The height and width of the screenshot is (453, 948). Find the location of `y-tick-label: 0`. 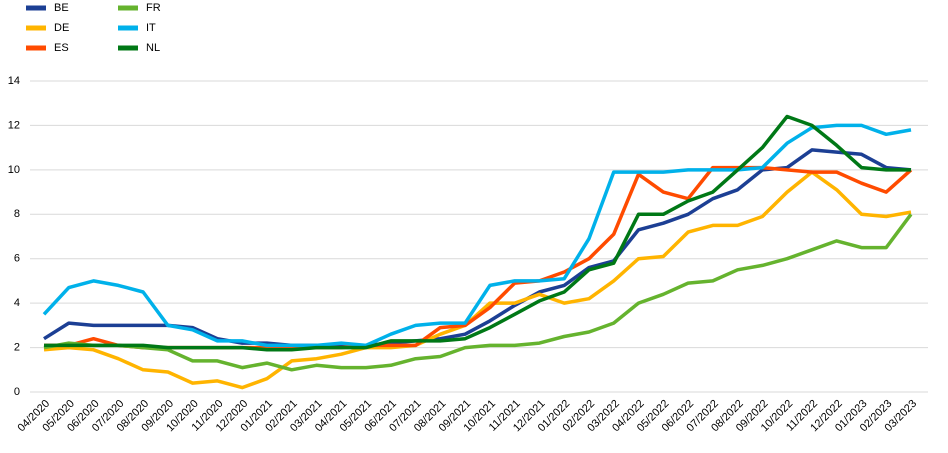

y-tick-label: 0 is located at coordinates (17, 392).